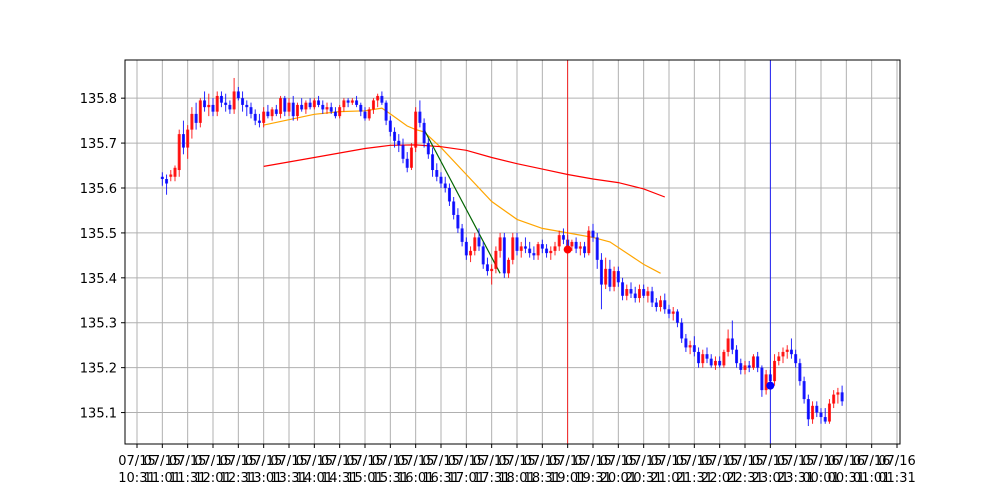  What do you see at coordinates (102, 257) in the screenshot?
I see `y-axis: 135.1 135.2 135.3 135.4 135.5 135.6 135.7 135.8` at bounding box center [102, 257].